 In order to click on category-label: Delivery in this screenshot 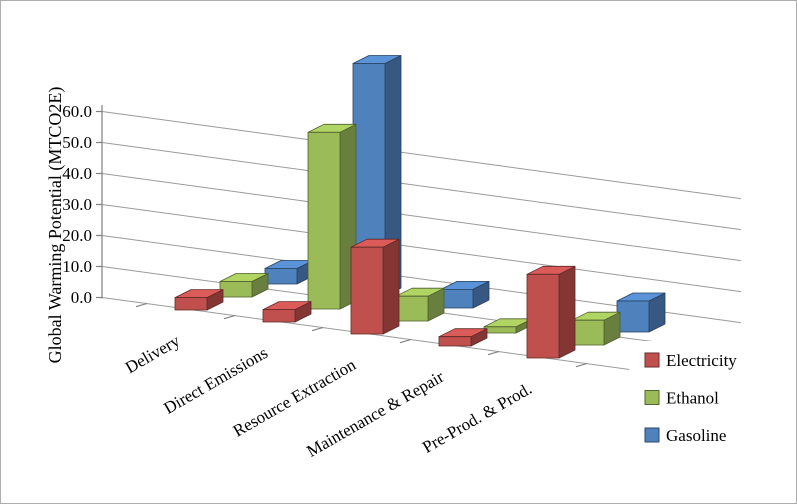, I will do `click(152, 354)`.